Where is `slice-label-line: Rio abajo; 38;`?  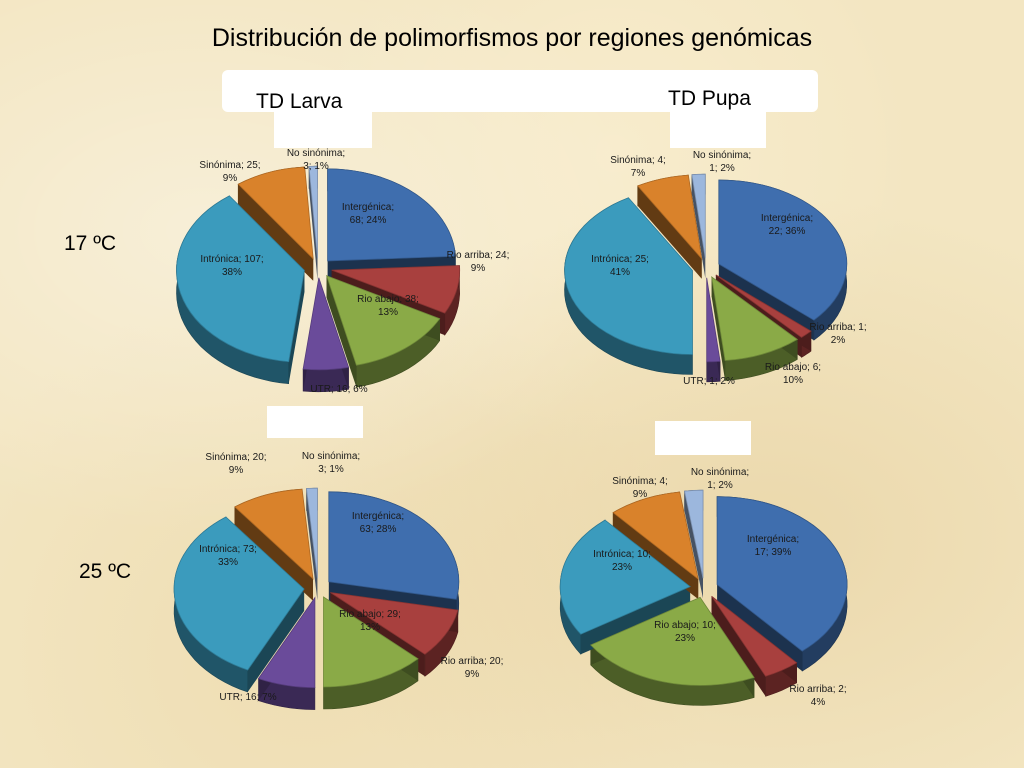 slice-label-line: Rio abajo; 38; is located at coordinates (388, 299).